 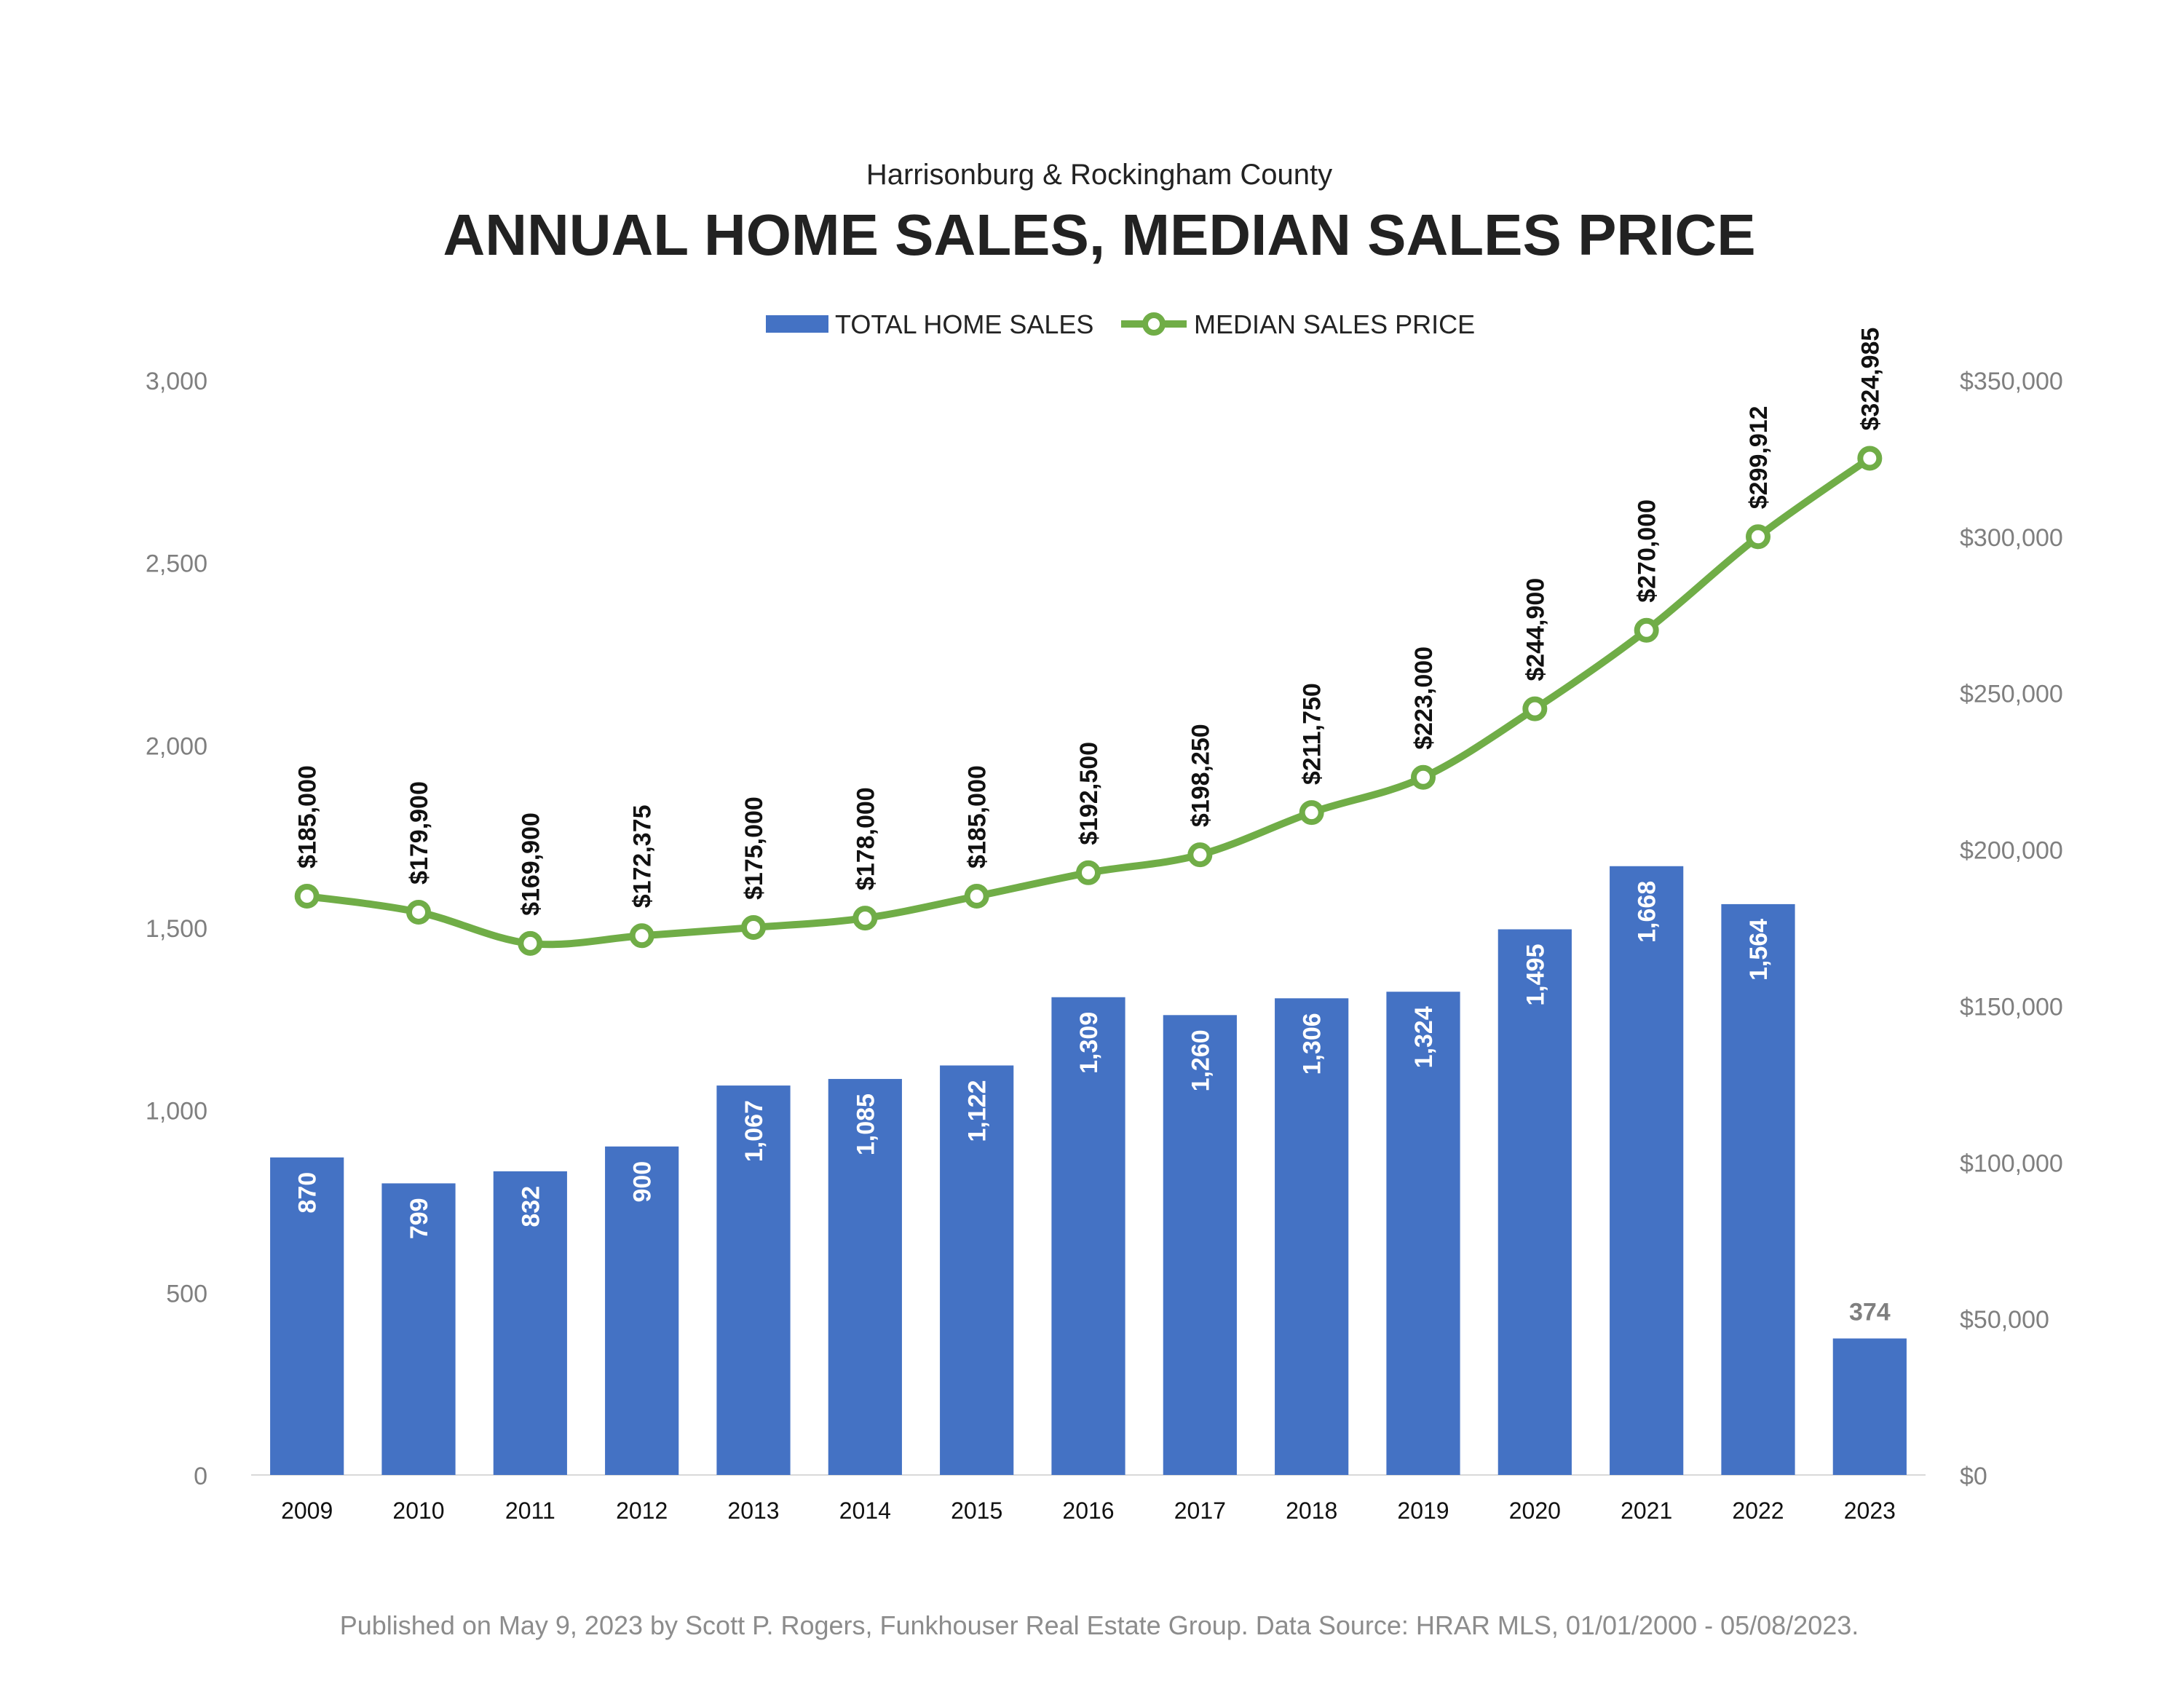 I want to click on y-axis-left: 0 500 1,000 1,500 2,000 2,500 3,000, so click(x=176, y=929).